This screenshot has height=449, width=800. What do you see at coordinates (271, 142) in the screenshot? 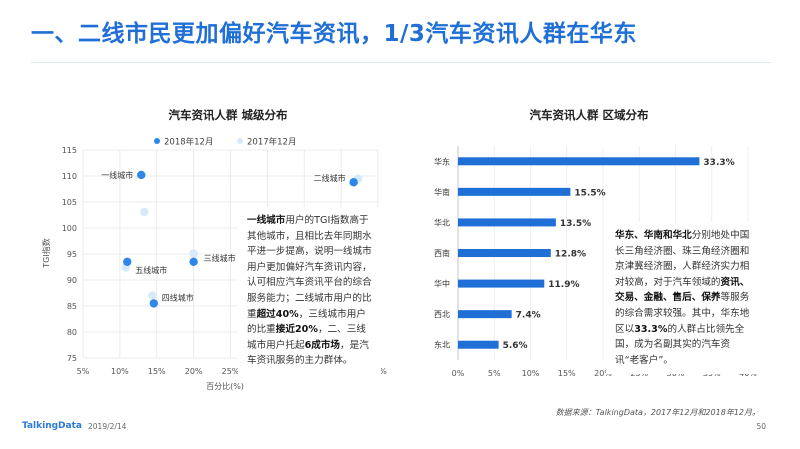
I see `legend-label-2017: 2017年12月` at bounding box center [271, 142].